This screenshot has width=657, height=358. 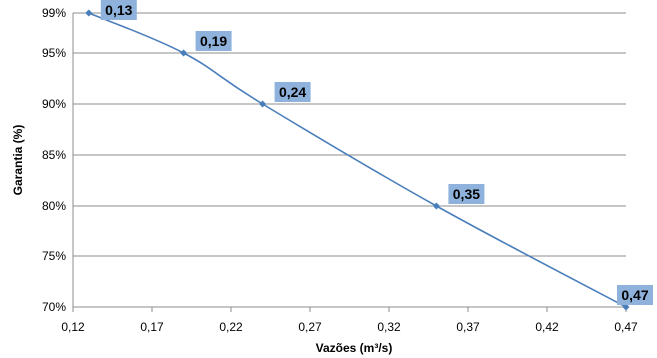 What do you see at coordinates (468, 327) in the screenshot?
I see `x-tick-label: 0,37` at bounding box center [468, 327].